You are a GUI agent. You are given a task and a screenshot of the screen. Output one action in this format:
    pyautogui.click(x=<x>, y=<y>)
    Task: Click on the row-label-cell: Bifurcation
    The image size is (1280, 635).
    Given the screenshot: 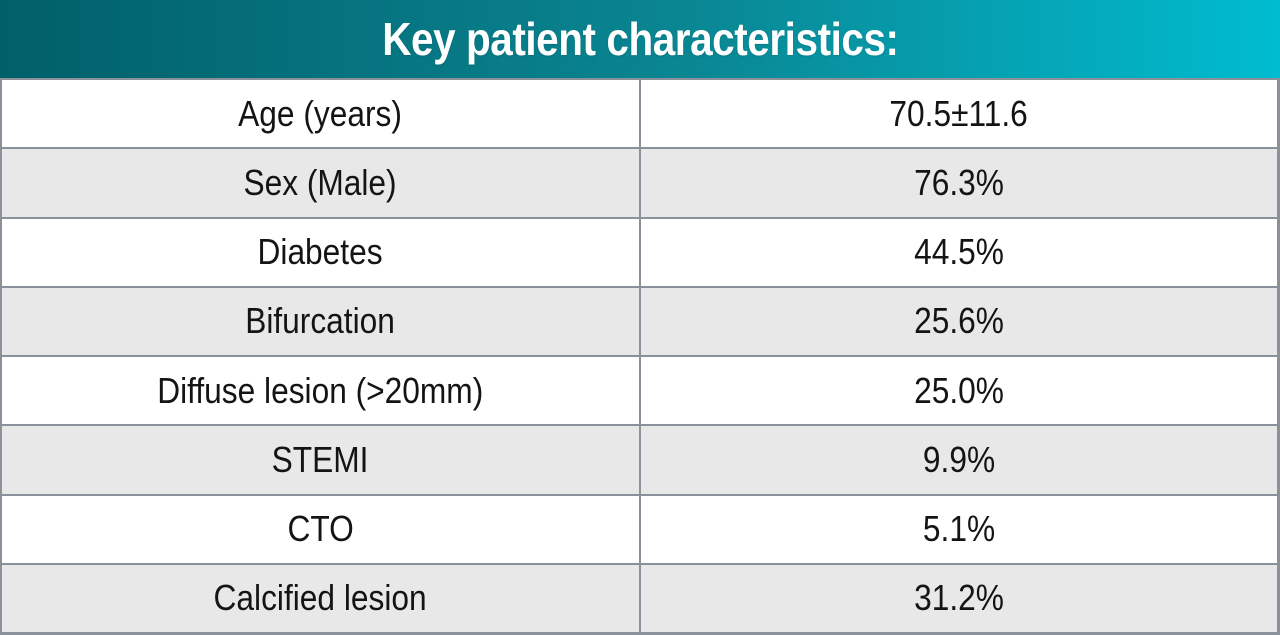 What is the action you would take?
    pyautogui.click(x=321, y=321)
    